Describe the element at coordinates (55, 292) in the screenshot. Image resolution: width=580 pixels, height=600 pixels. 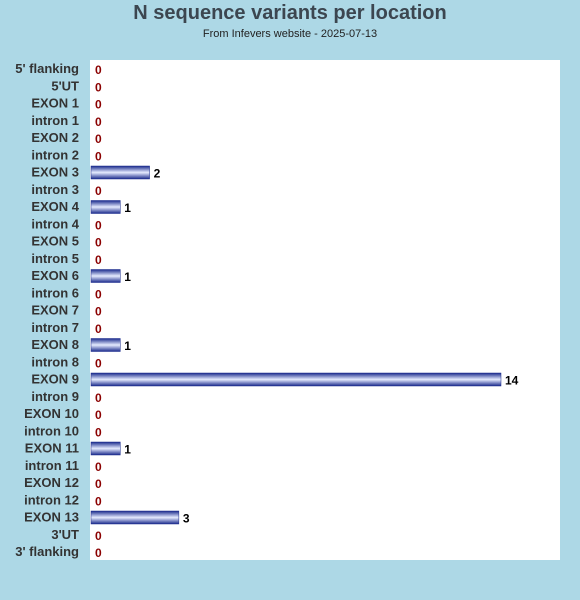
I see `category-label-intron-6: intron 6` at that location.